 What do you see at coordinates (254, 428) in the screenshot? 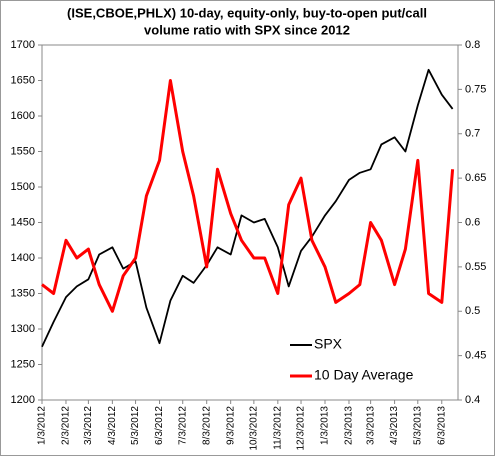
I see `x-tick-label: 10/3/2012` at bounding box center [254, 428].